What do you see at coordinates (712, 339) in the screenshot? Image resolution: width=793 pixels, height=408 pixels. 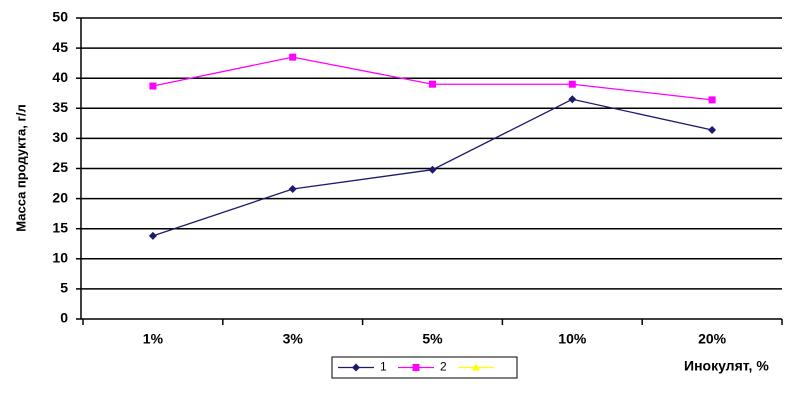 I see `x-tick-label: 20%` at bounding box center [712, 339].